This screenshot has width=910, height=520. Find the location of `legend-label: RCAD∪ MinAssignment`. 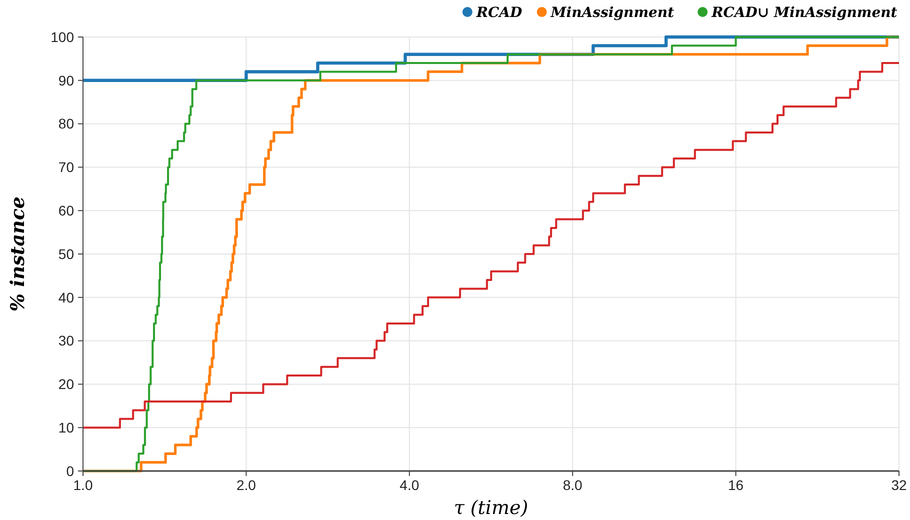

legend-label: RCAD∪ MinAssignment is located at coordinates (804, 13).